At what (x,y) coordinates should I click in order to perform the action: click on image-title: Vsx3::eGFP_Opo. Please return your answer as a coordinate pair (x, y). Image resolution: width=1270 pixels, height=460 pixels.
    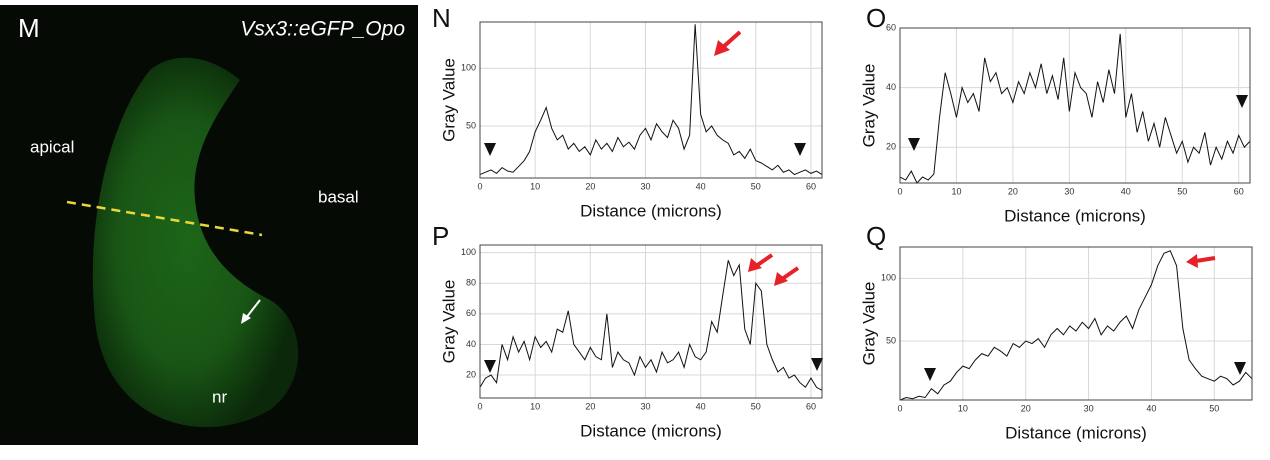
    Looking at the image, I should click on (322, 29).